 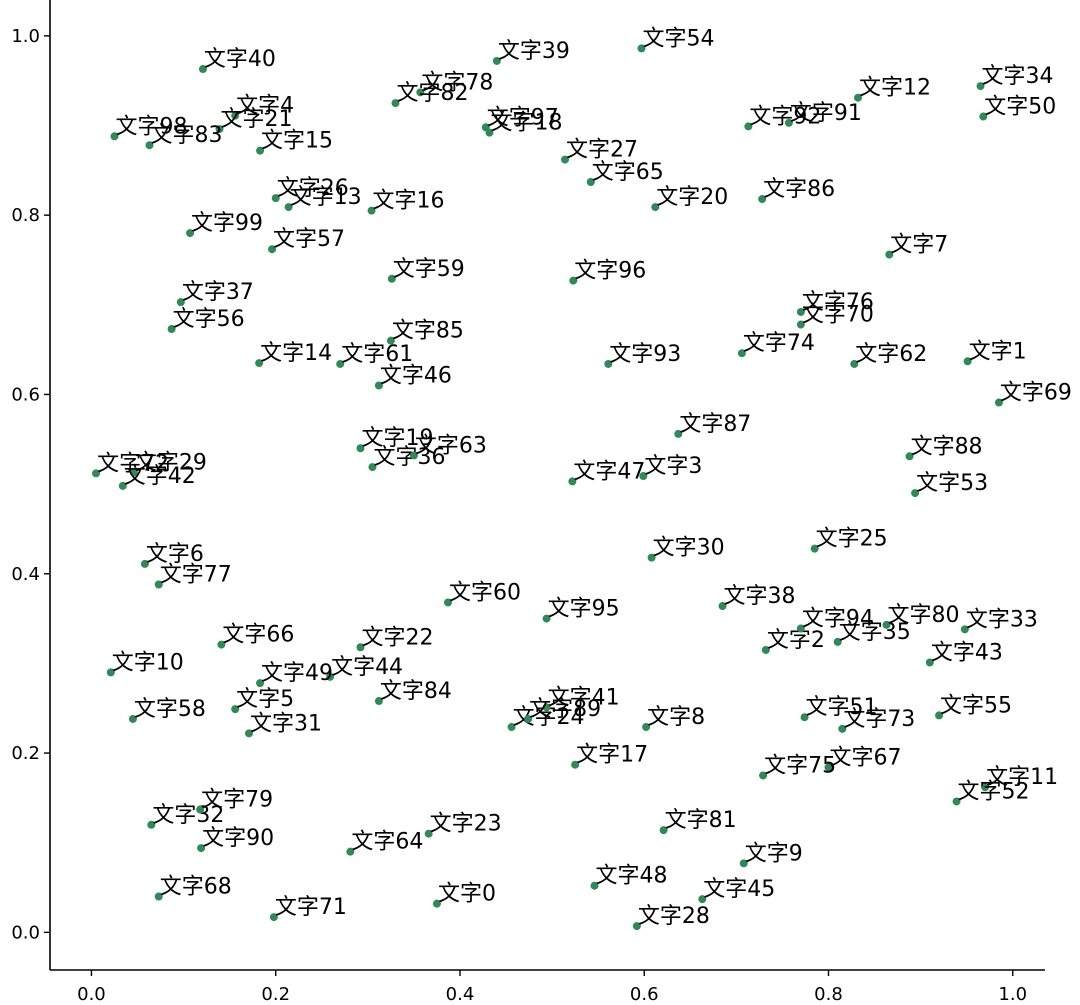 I want to click on point-label: 文字56, so click(x=209, y=319).